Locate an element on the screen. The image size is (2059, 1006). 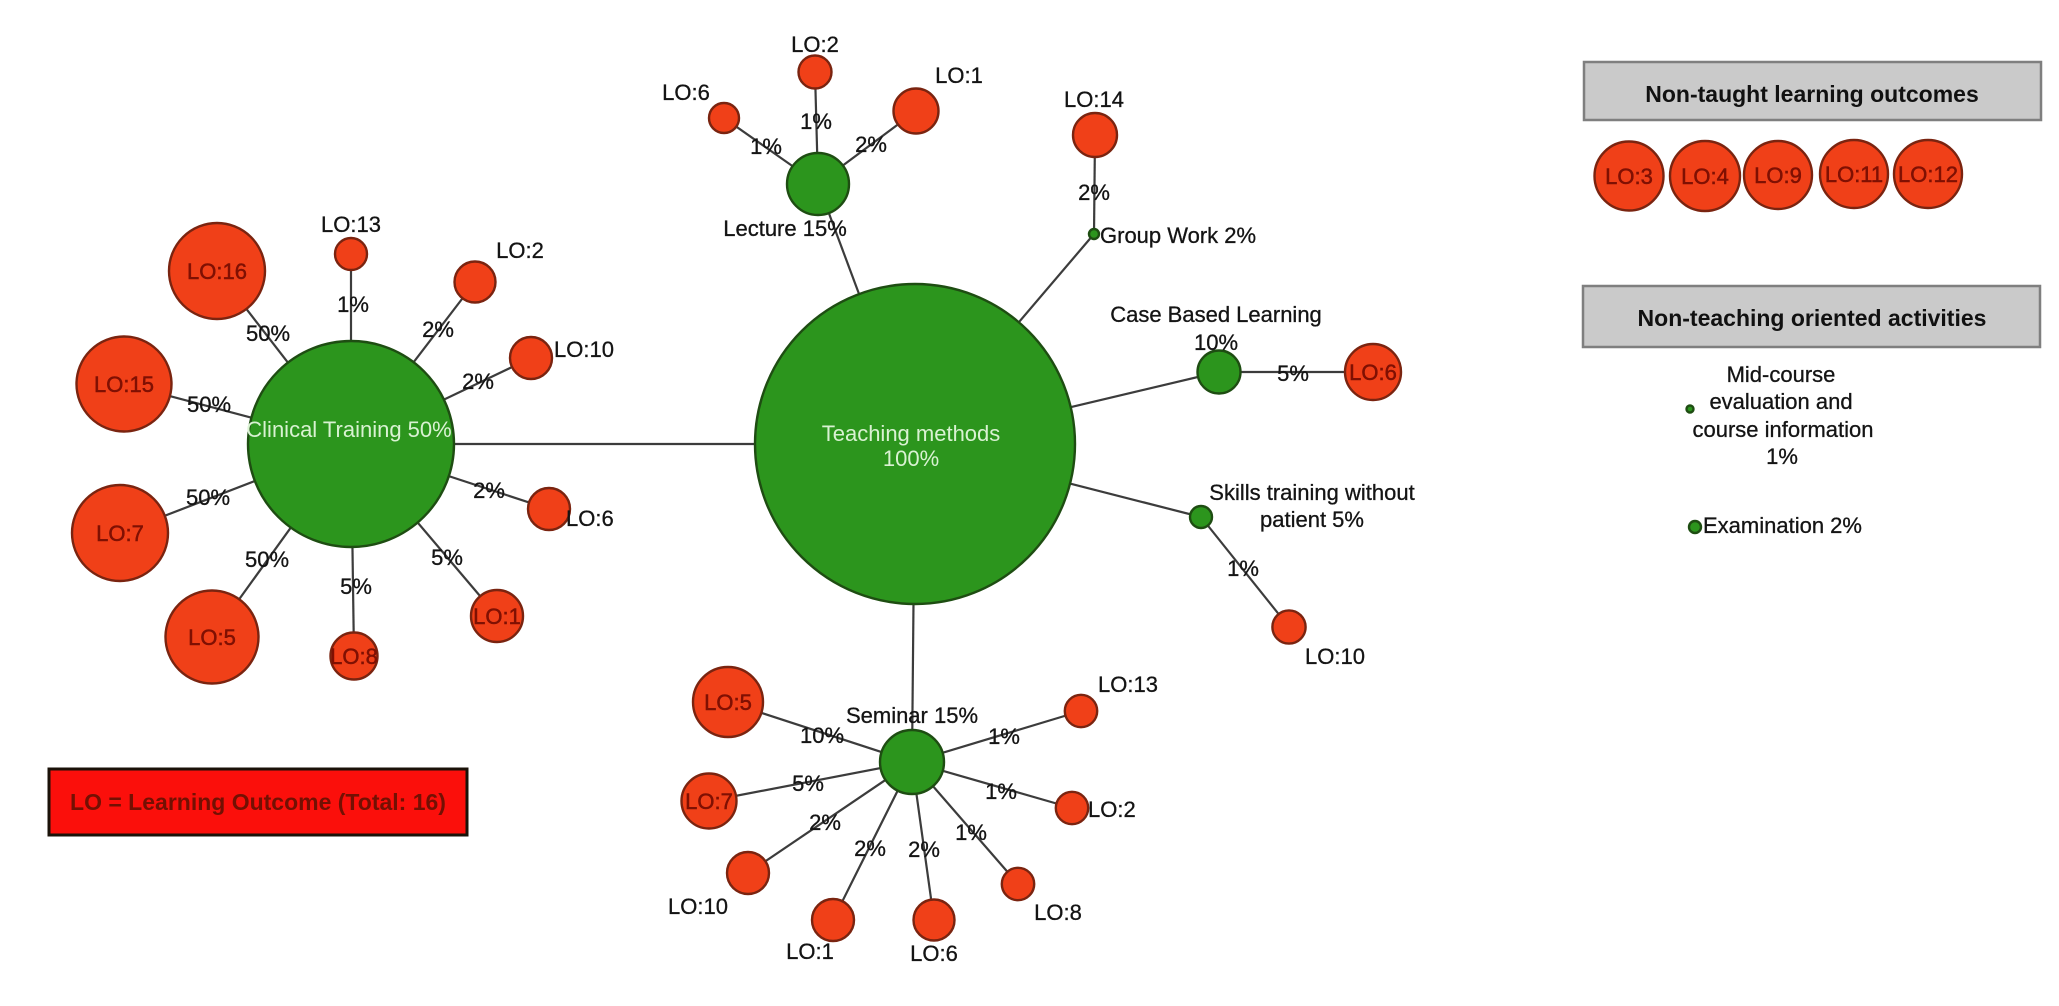
svg-text: Mid-course is located at coordinates (1781, 374).